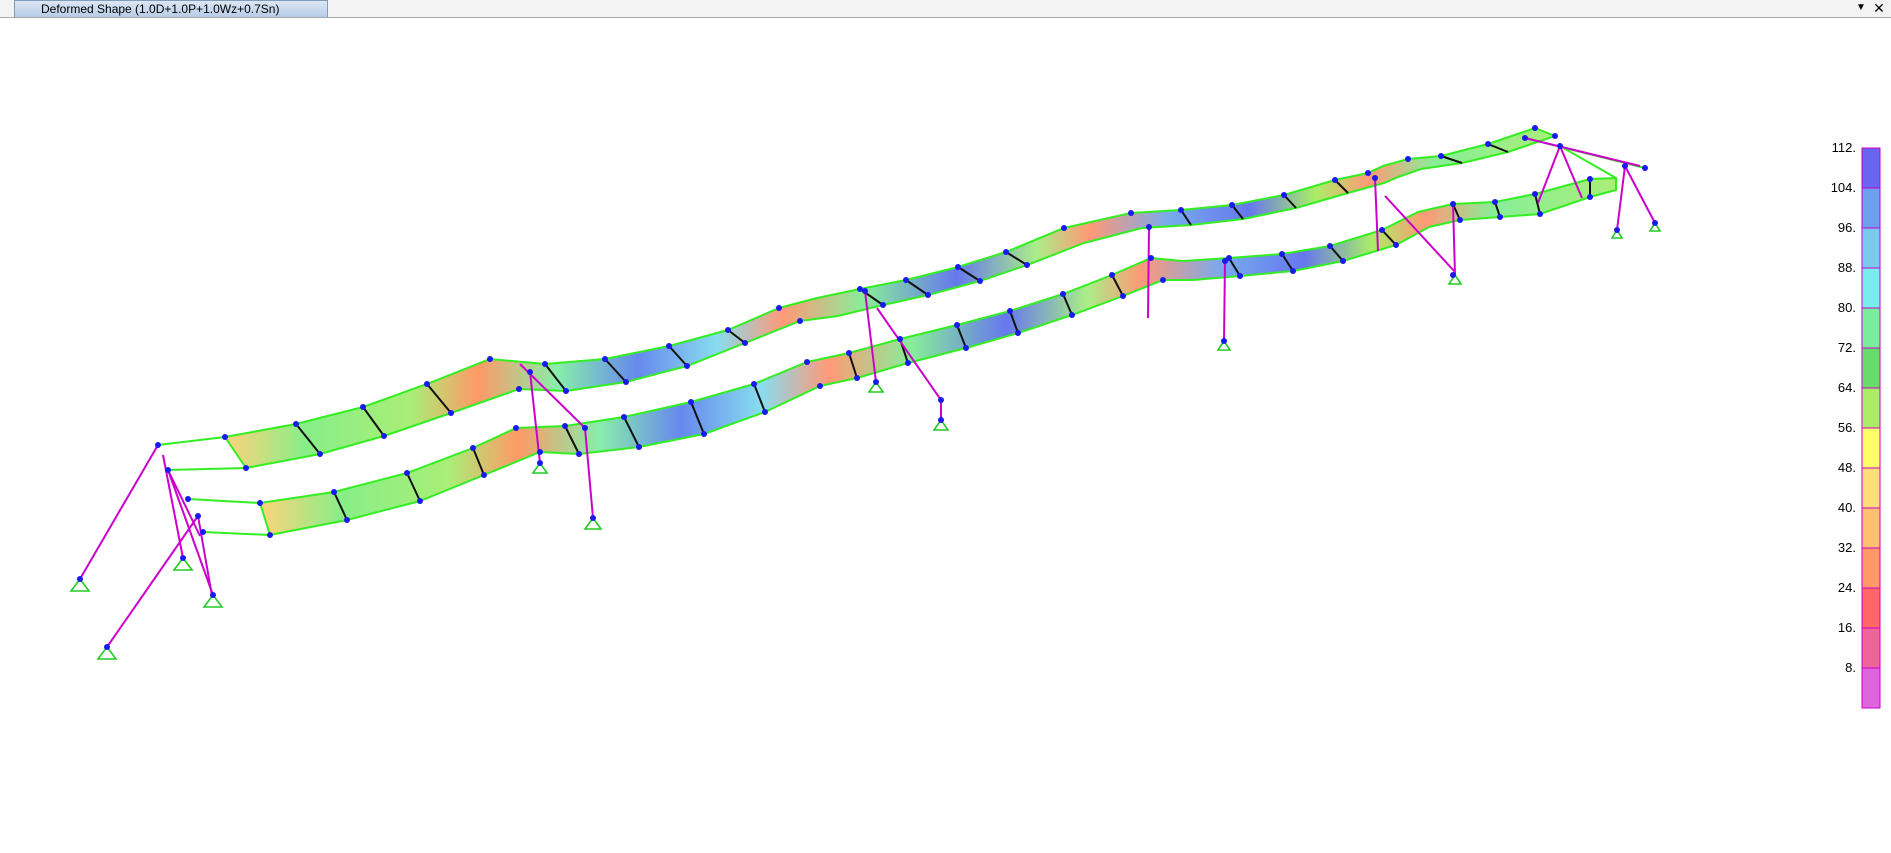 The height and width of the screenshot is (853, 1891). What do you see at coordinates (1847, 467) in the screenshot?
I see `legend-label: 48.` at bounding box center [1847, 467].